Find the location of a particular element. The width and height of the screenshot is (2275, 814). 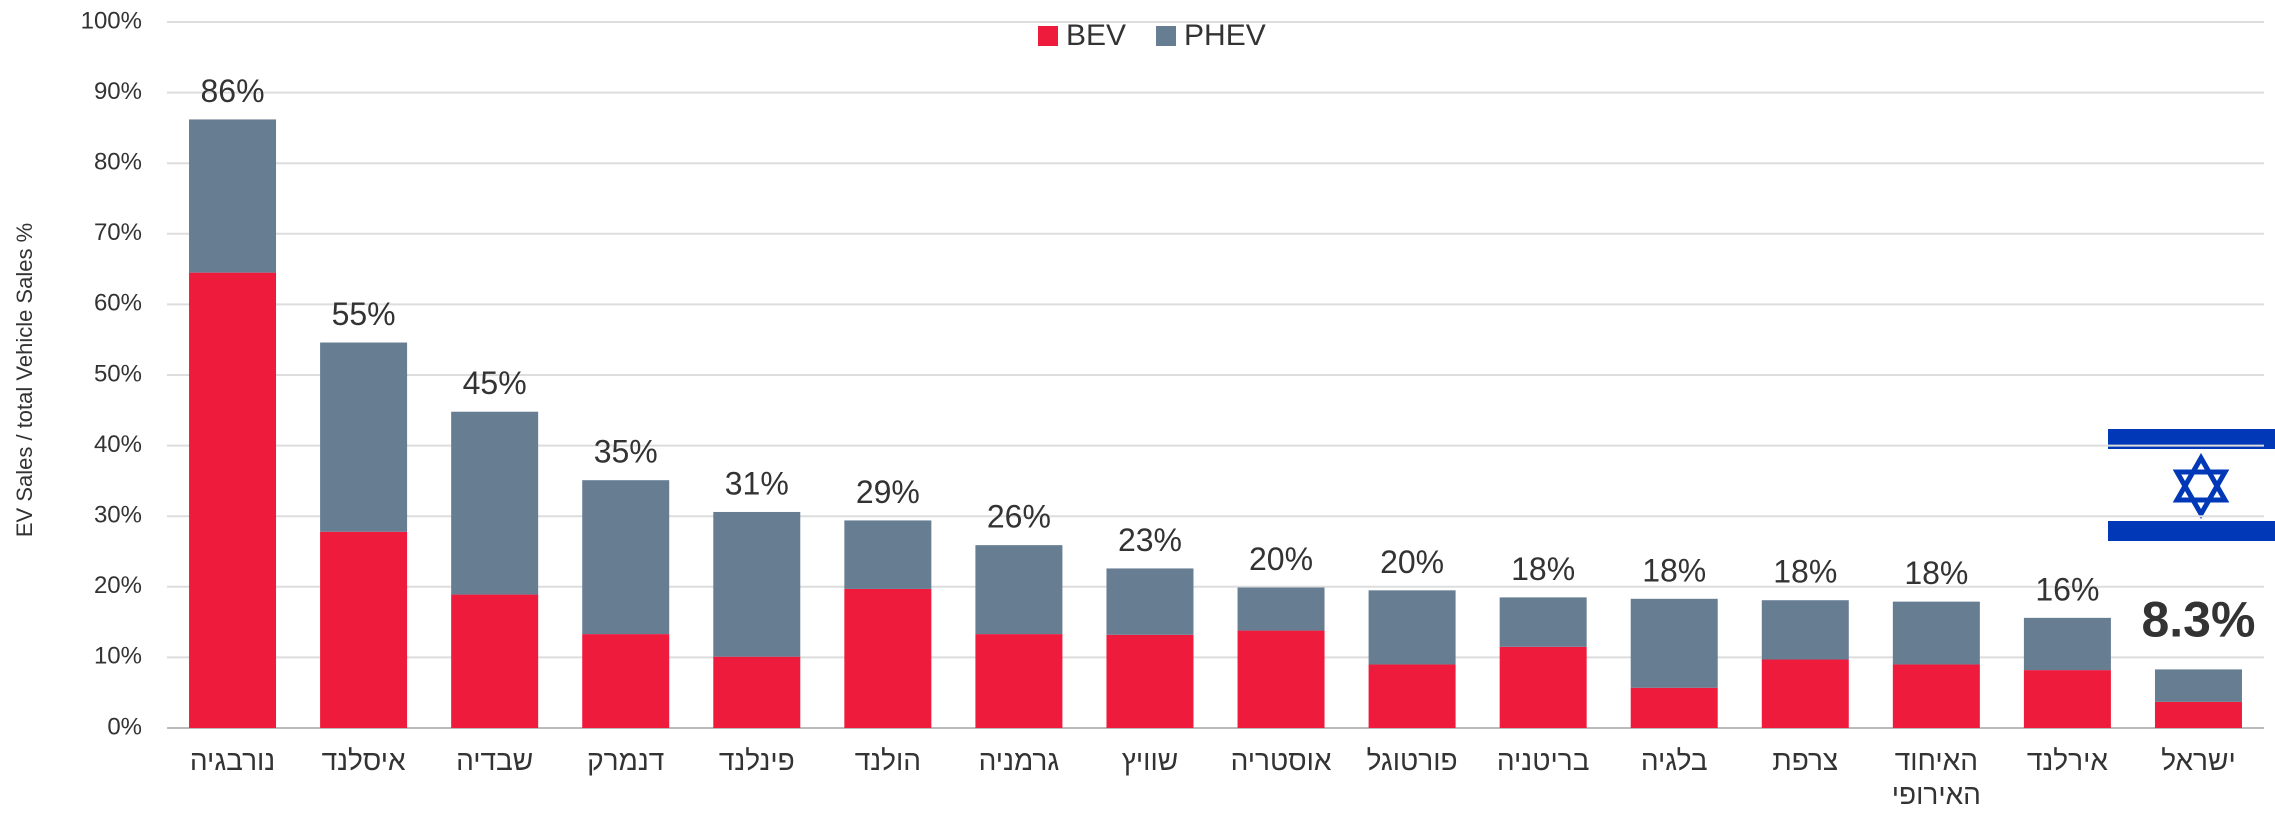

total-label: 16% is located at coordinates (2067, 589).